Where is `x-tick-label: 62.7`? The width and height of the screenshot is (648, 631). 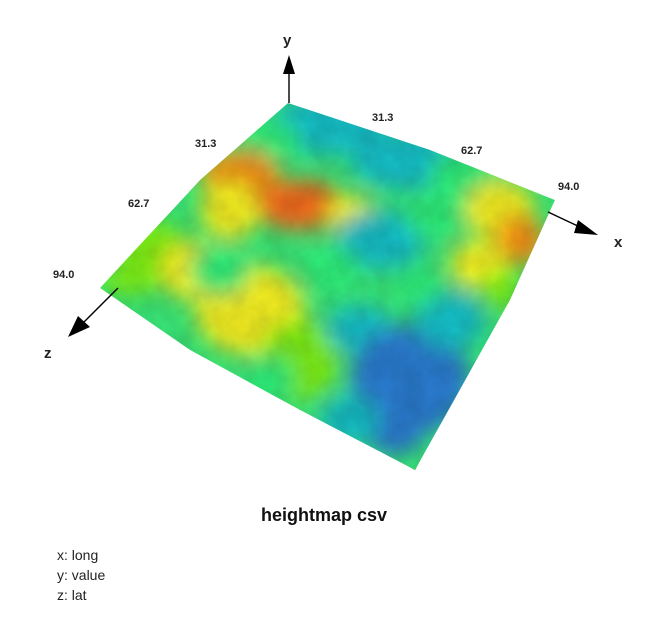 x-tick-label: 62.7 is located at coordinates (471, 151).